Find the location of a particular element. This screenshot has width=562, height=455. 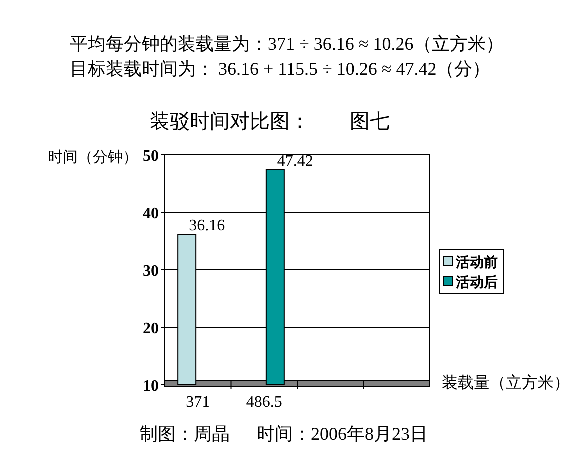

x-axis-title: 装载量（立方米） is located at coordinates (502, 383).